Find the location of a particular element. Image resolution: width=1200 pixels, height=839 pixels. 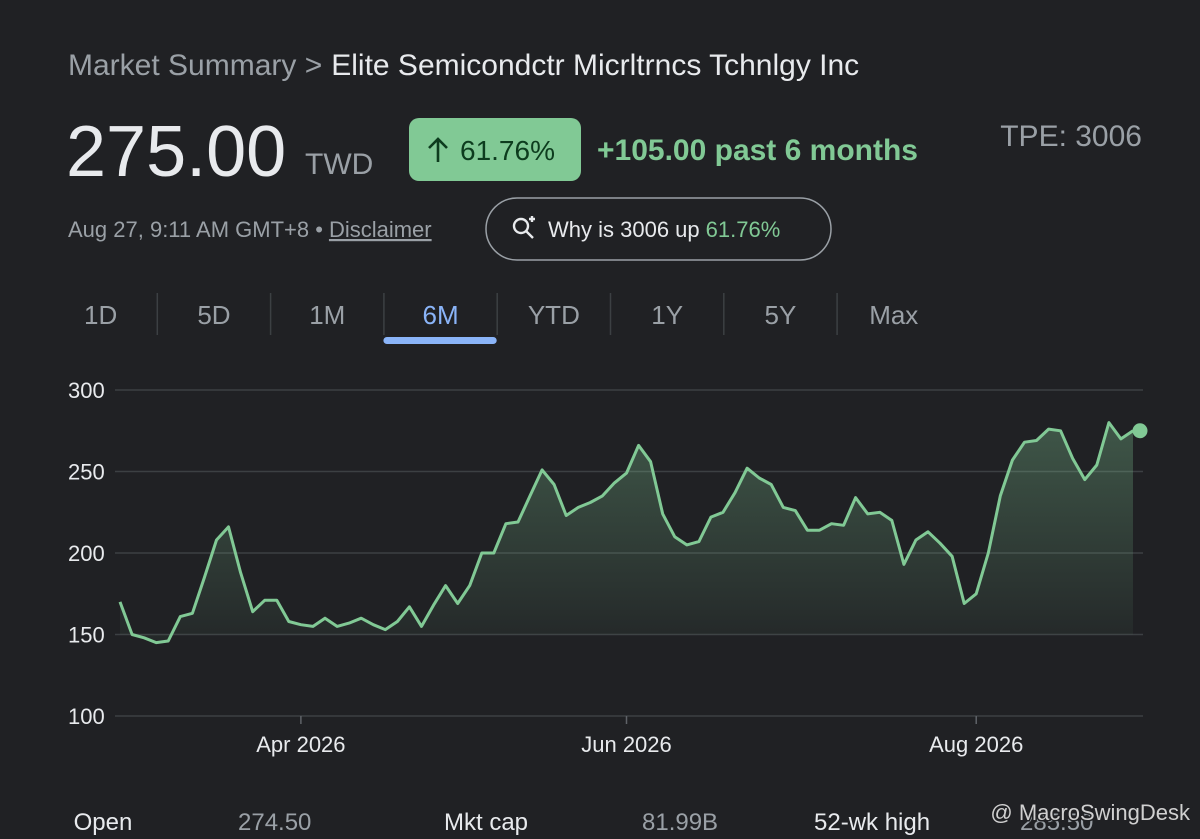

y-tick-label: 100 is located at coordinates (86, 716).